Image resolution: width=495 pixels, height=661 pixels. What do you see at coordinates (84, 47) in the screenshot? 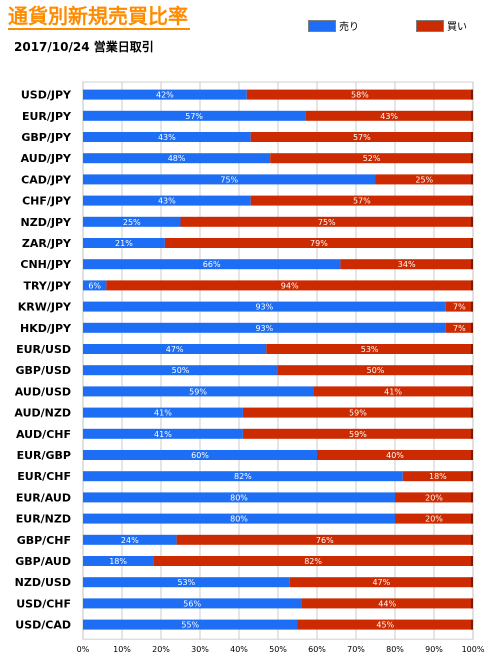
I see `chart-subtitle: 2017/10/24 営業日取引` at bounding box center [84, 47].